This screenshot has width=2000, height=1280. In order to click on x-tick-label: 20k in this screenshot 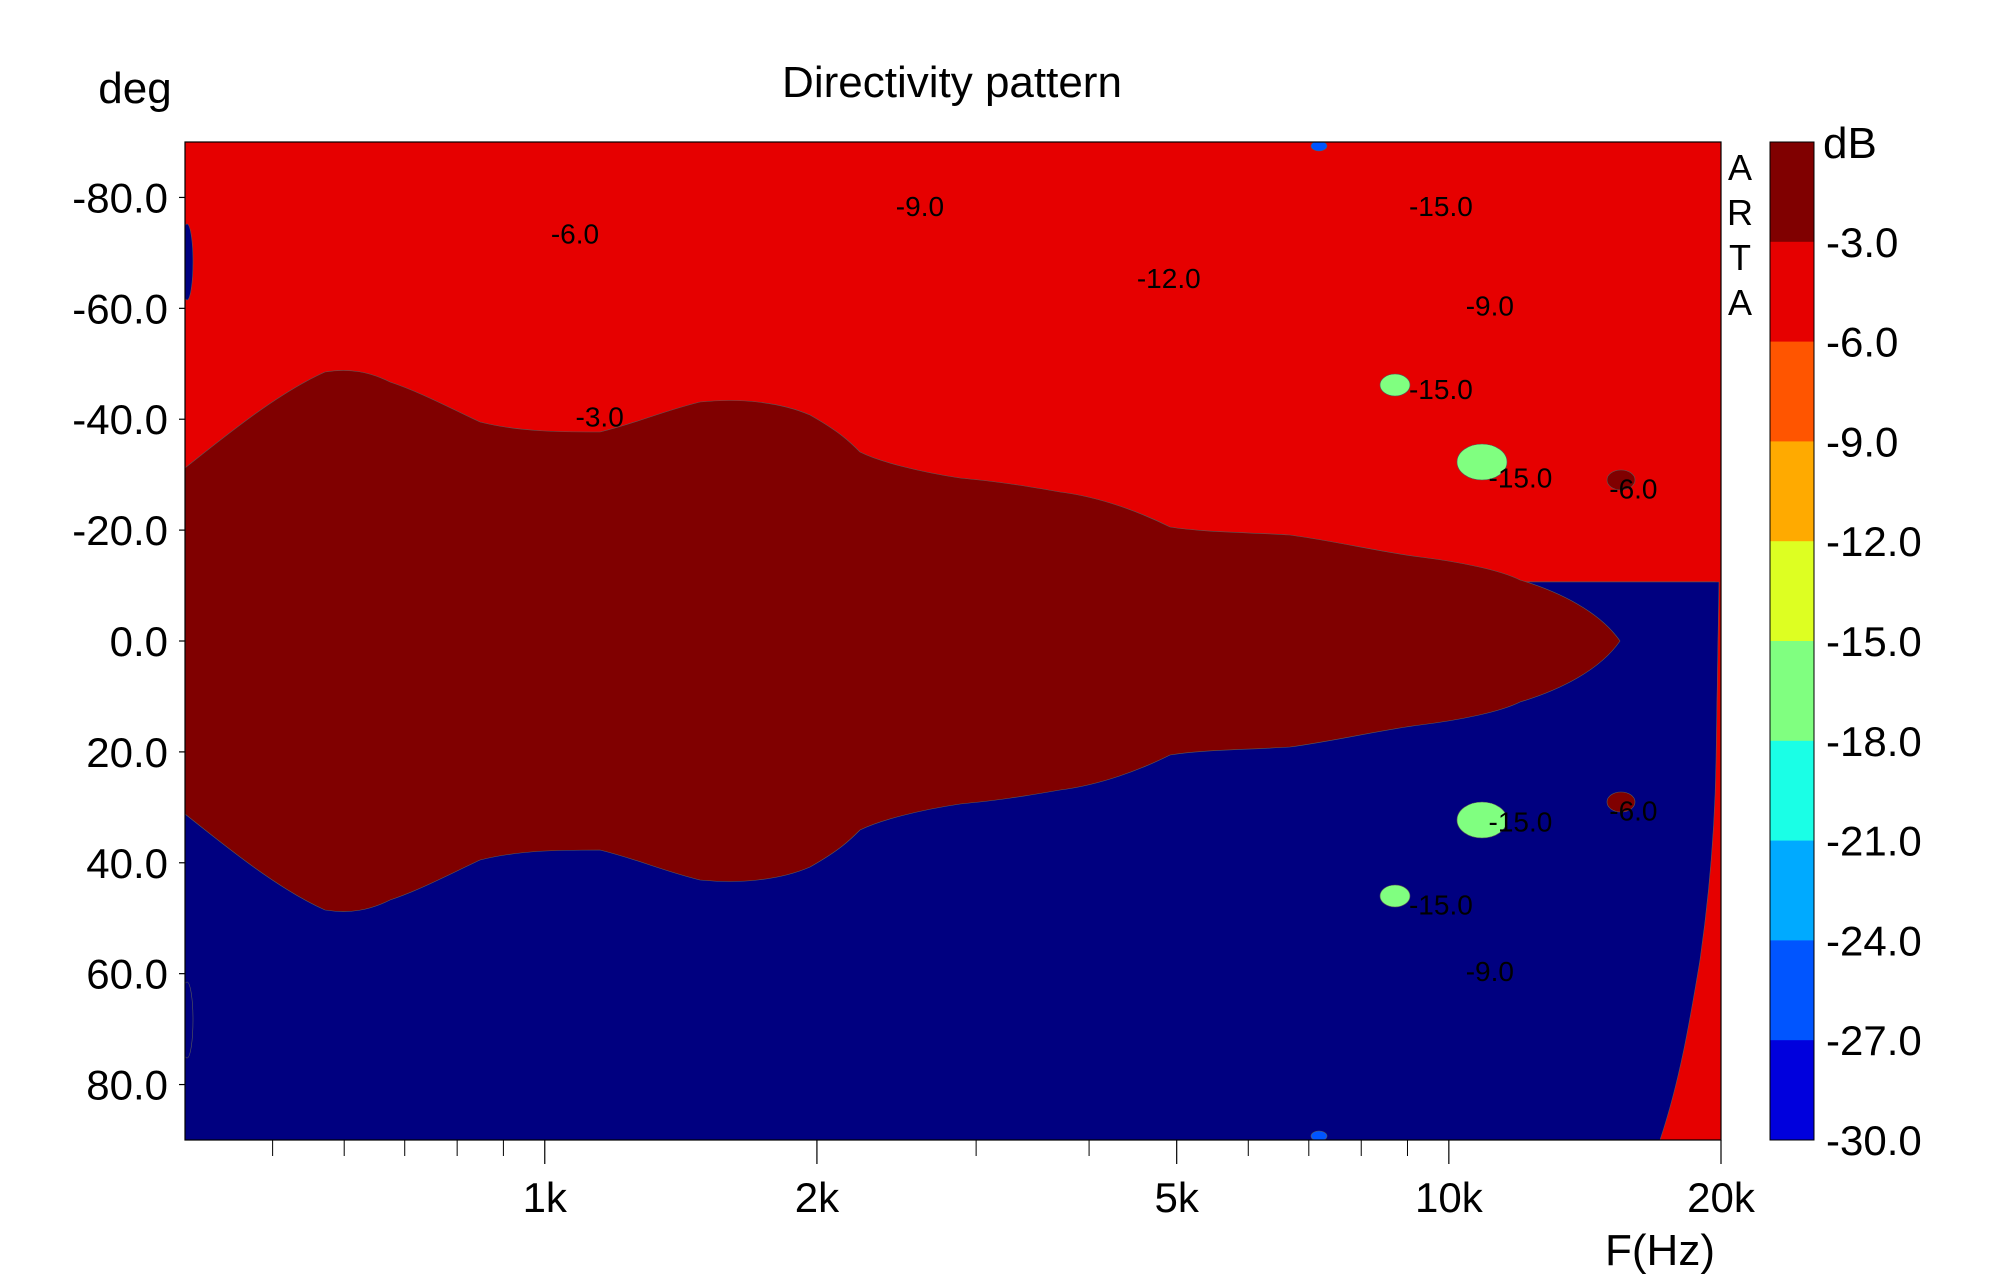, I will do `click(1721, 1197)`.